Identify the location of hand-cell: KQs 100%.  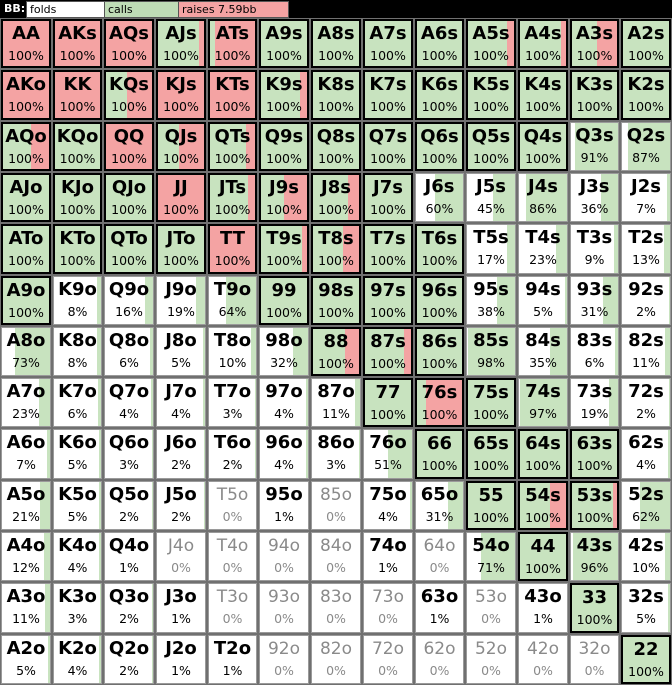
(129, 95).